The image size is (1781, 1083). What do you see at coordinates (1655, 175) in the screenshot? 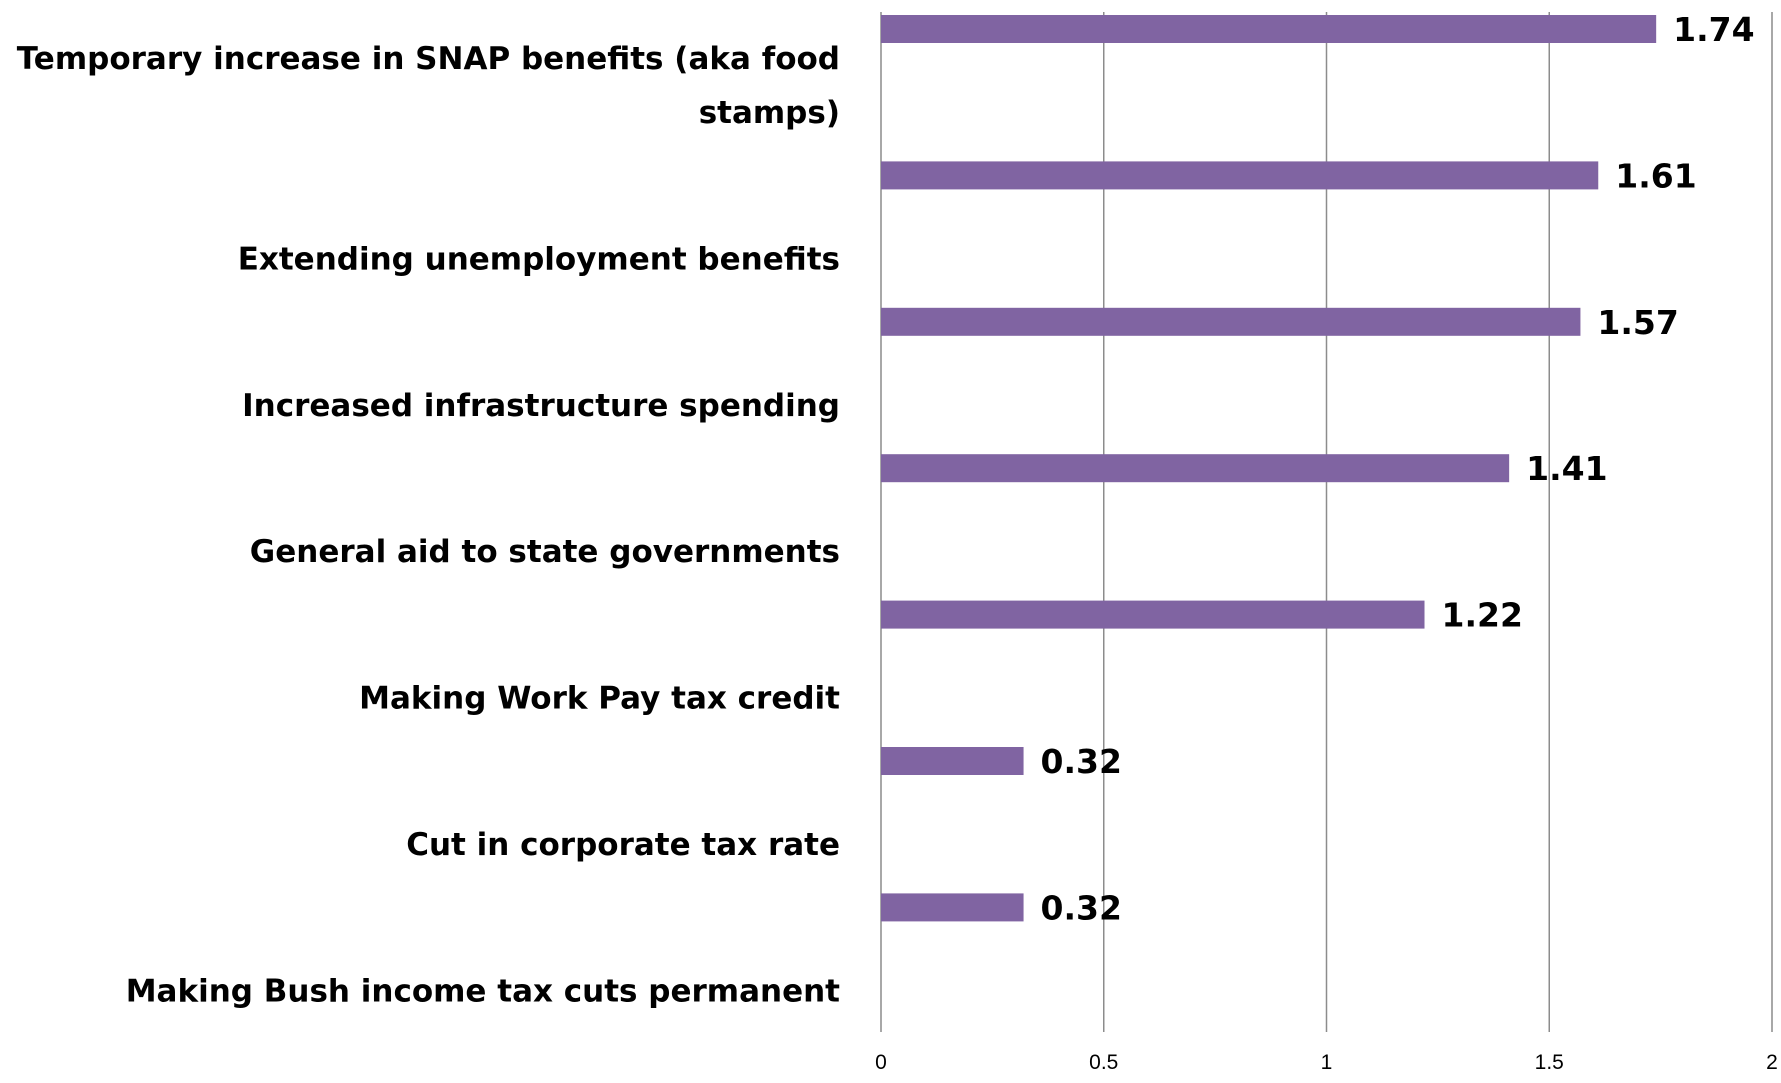
I see `data-label: 1.61` at bounding box center [1655, 175].